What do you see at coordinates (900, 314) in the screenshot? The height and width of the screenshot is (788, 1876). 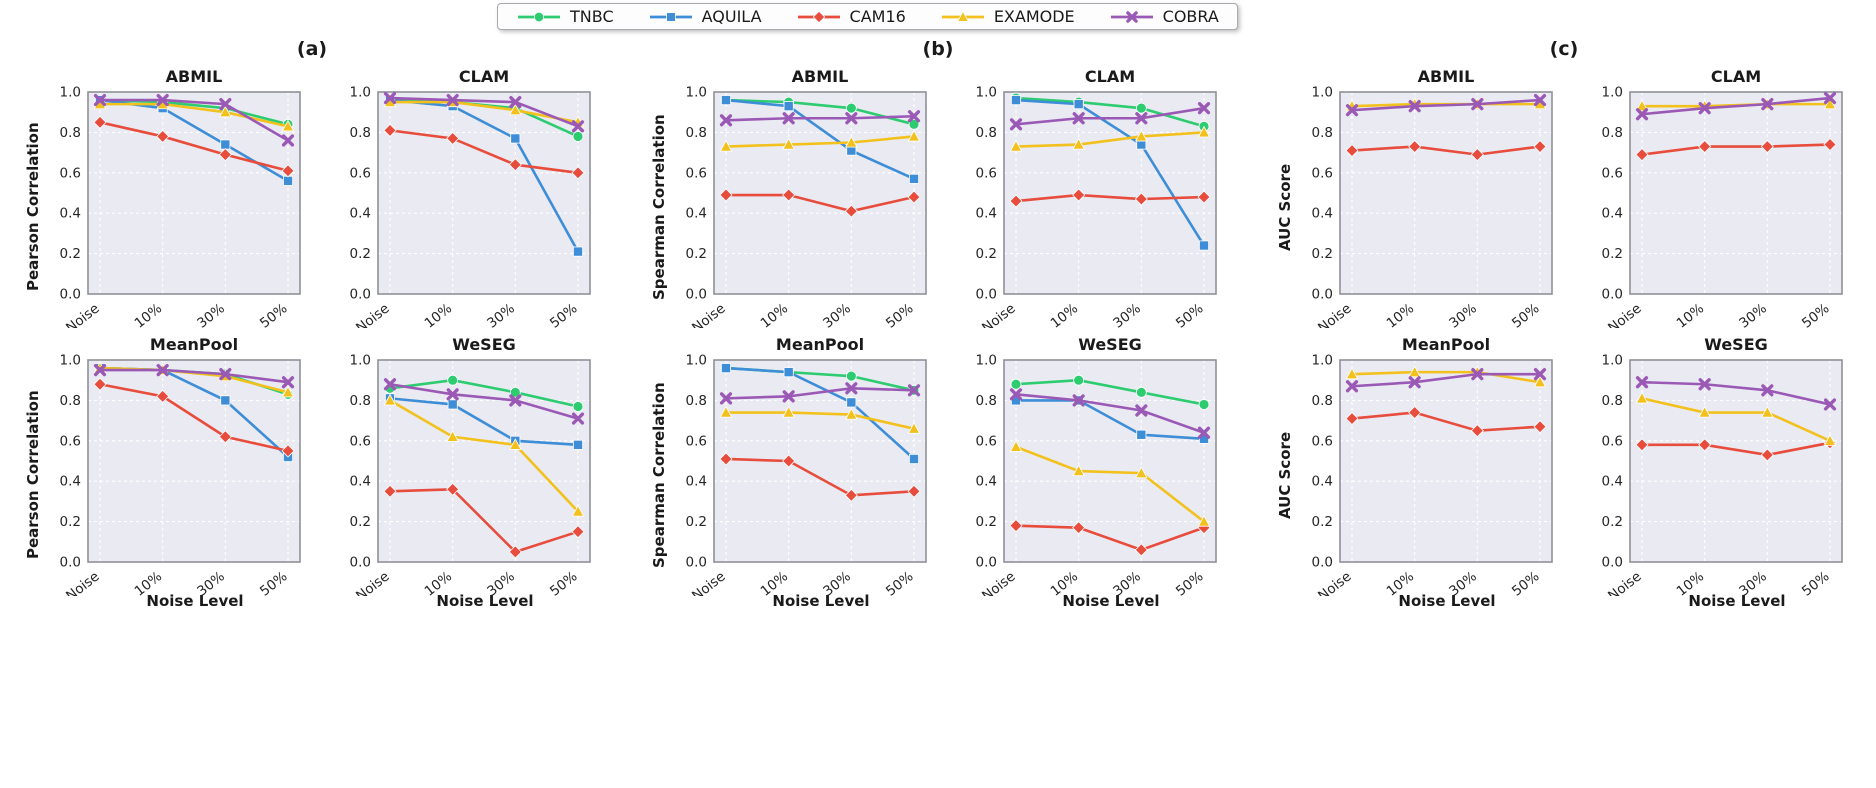 I see `x-tick-label: 50%` at bounding box center [900, 314].